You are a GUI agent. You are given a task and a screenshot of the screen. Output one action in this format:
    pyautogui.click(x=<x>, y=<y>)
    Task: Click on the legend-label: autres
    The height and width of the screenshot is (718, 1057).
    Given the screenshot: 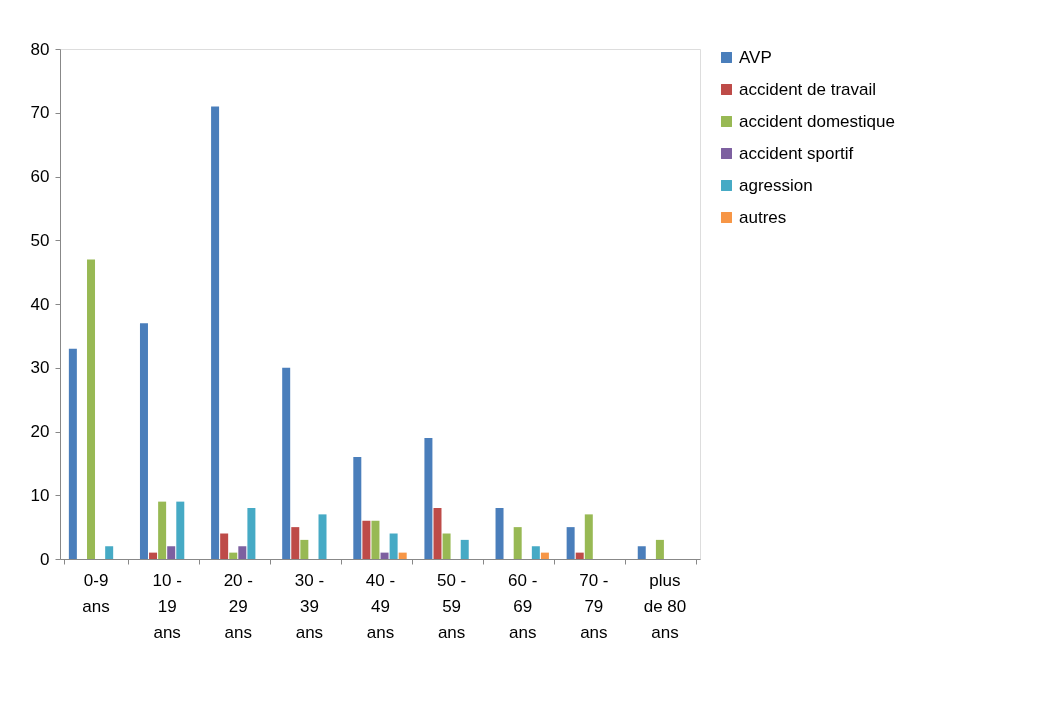 What is the action you would take?
    pyautogui.click(x=763, y=217)
    